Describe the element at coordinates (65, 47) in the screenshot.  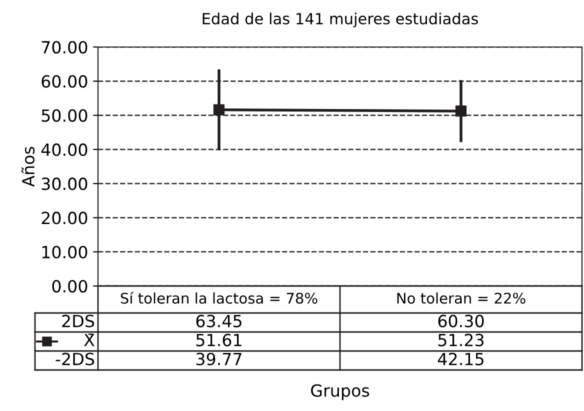
I see `y-tick-label: 70.00` at that location.